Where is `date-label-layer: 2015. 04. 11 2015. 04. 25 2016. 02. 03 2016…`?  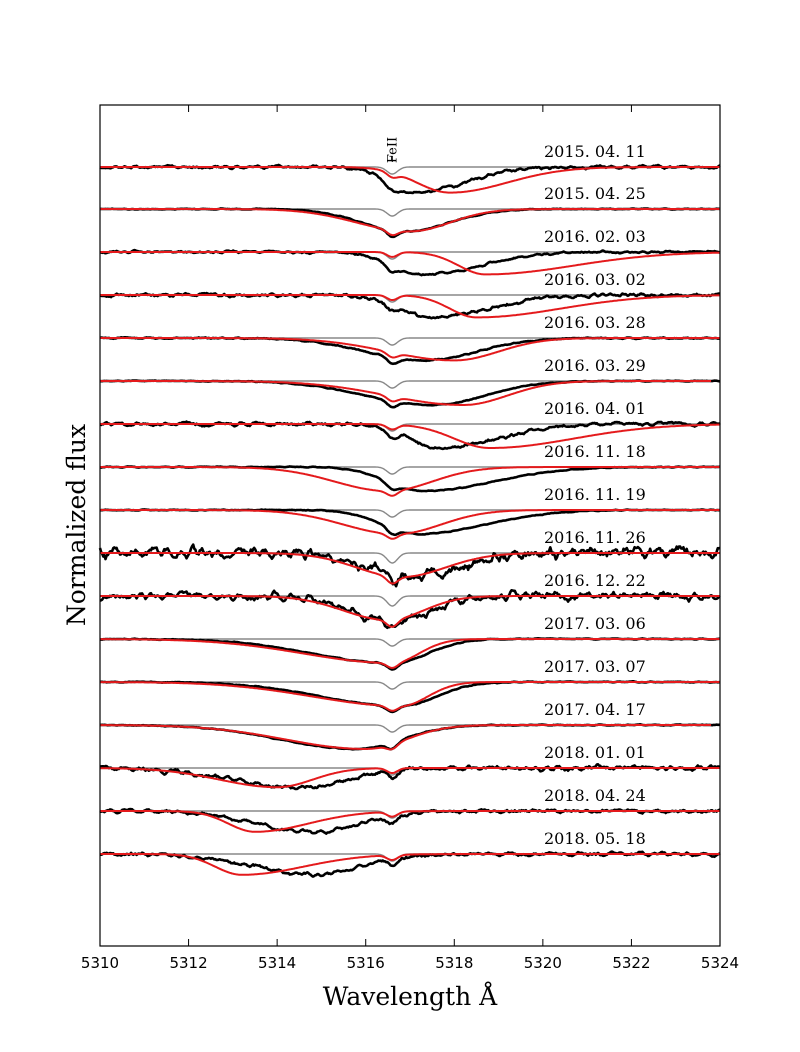
date-label-layer: 2015. 04. 11 2015. 04. 25 2016. 02. 03 2016… is located at coordinates (595, 495).